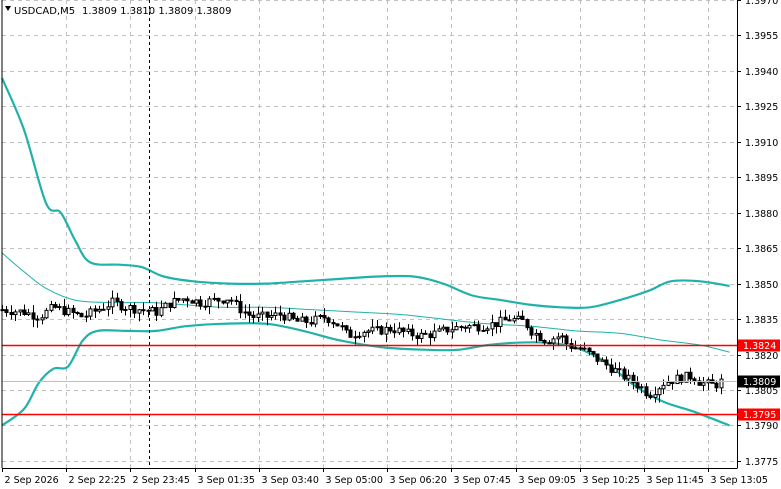  I want to click on y-tick-label: 1.3835, so click(761, 320).